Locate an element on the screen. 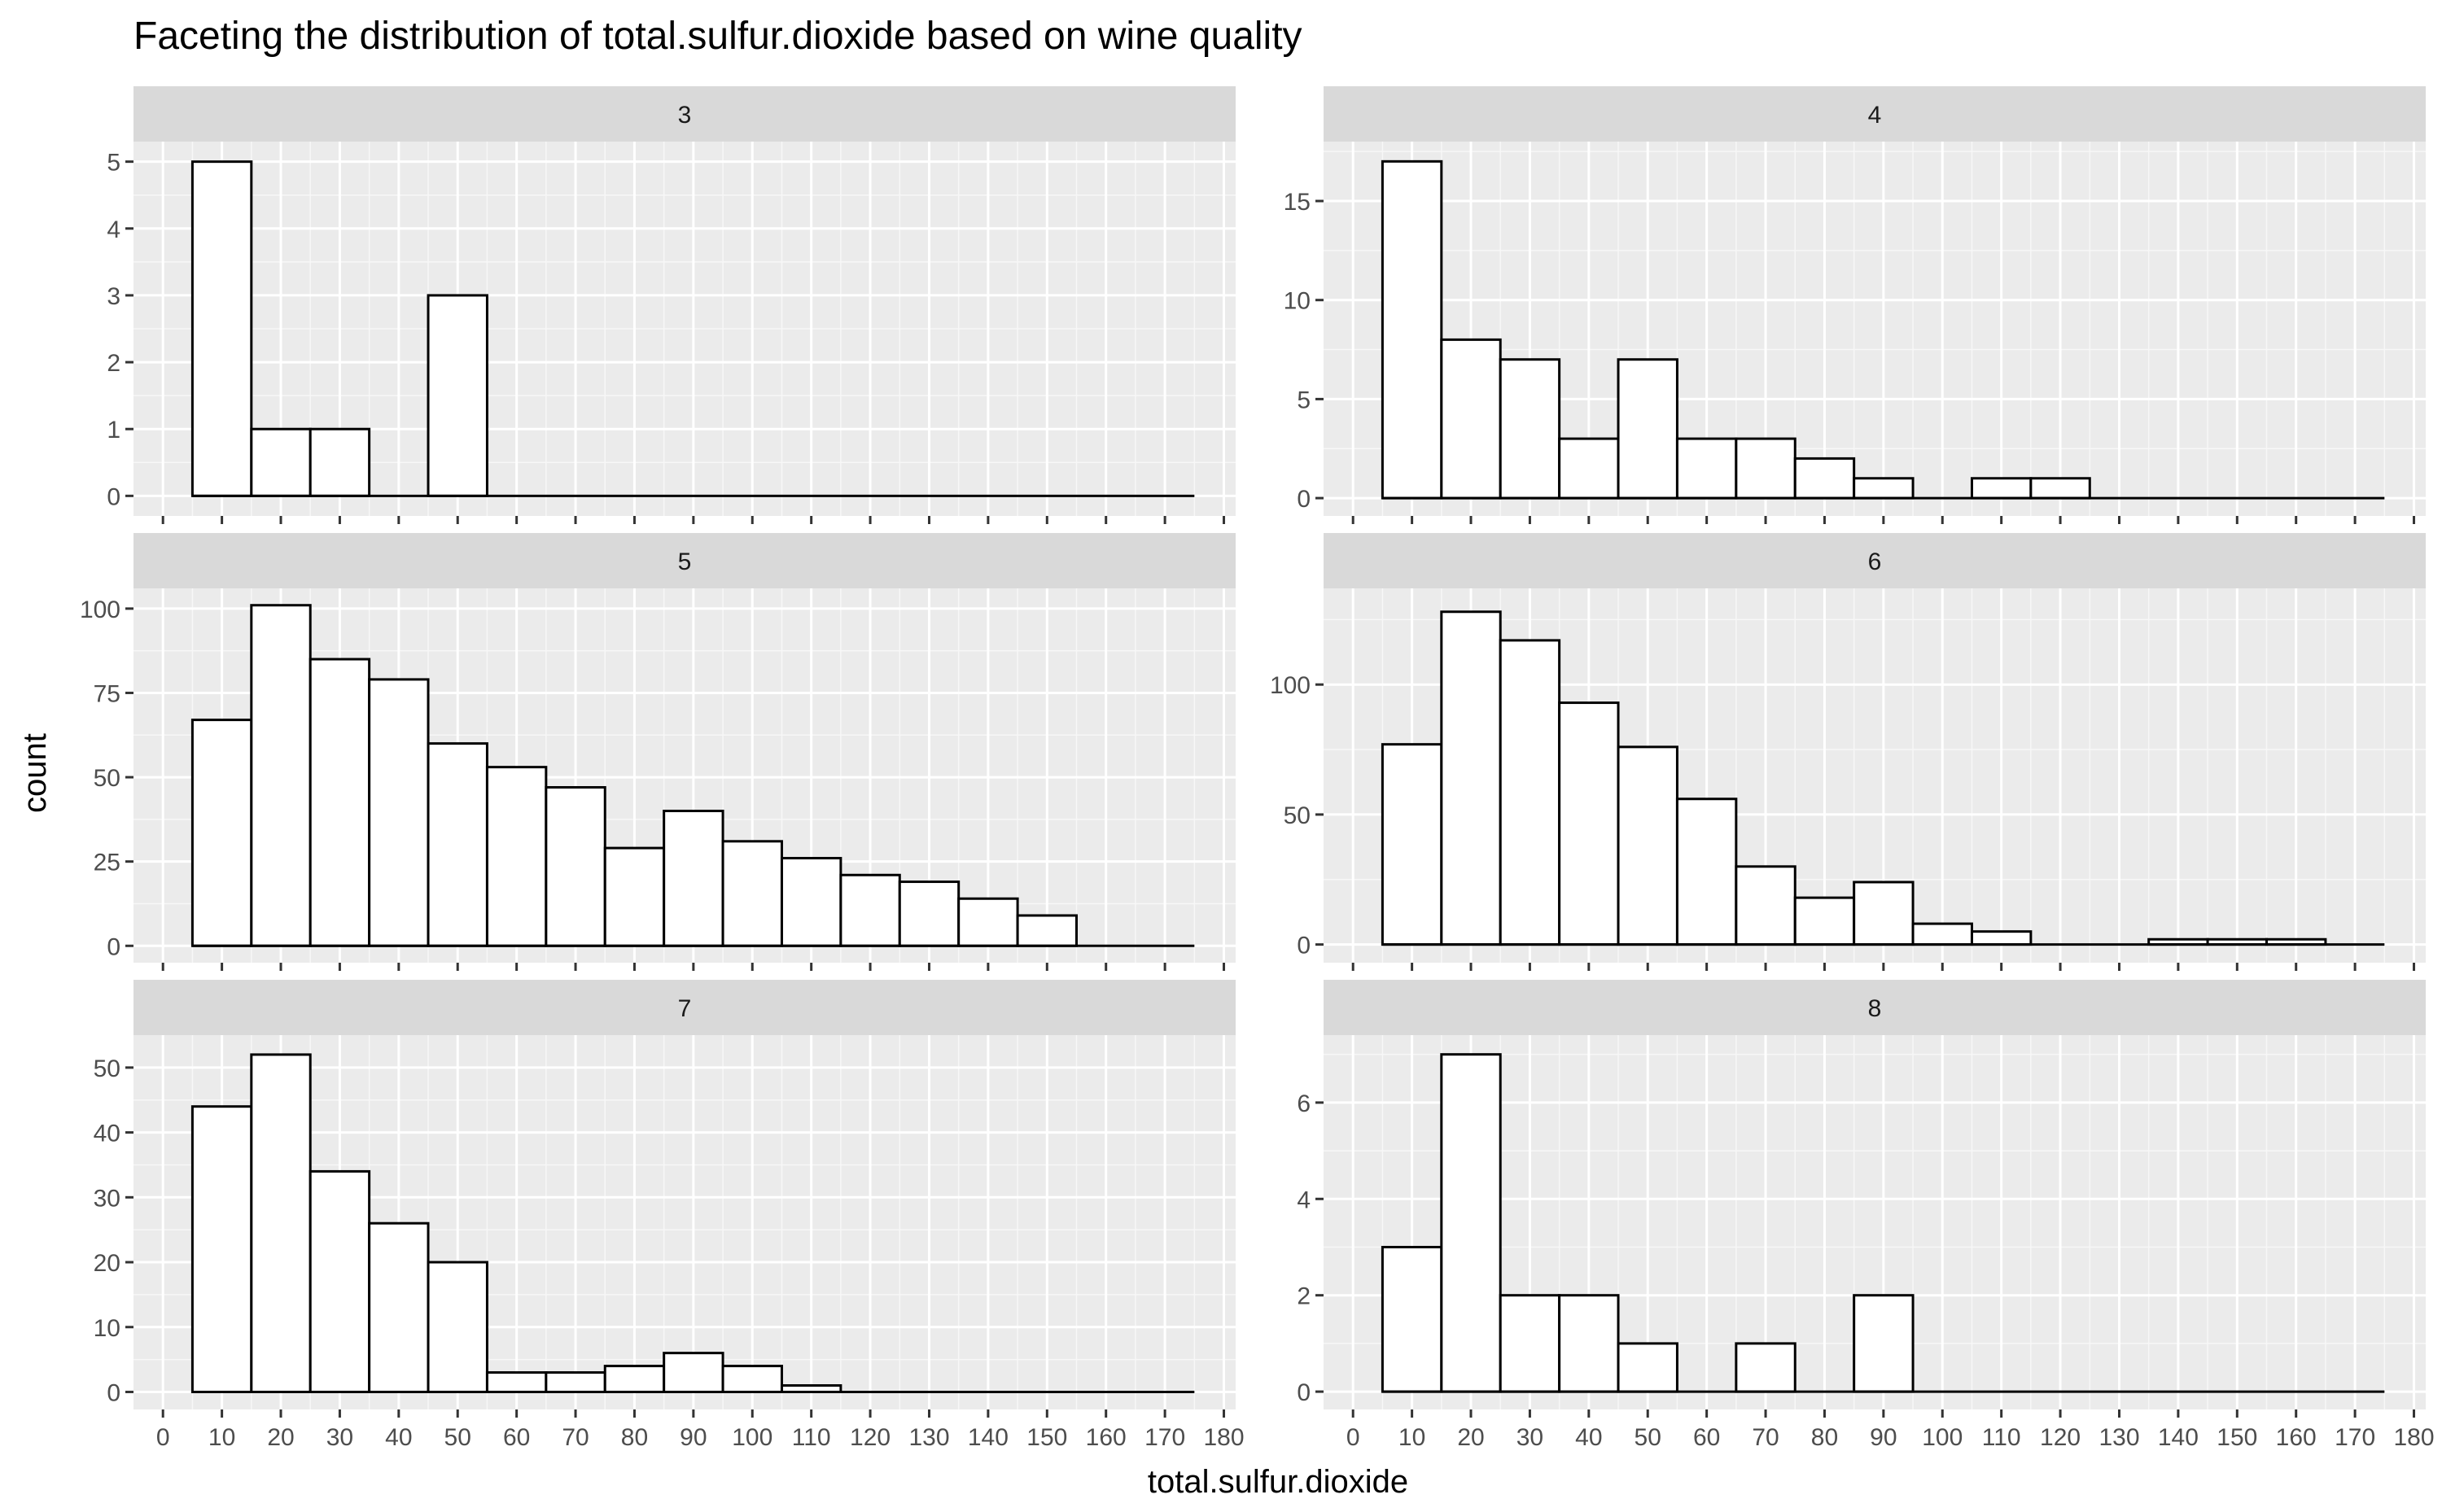  x-tick-label: 110 is located at coordinates (811, 1437).